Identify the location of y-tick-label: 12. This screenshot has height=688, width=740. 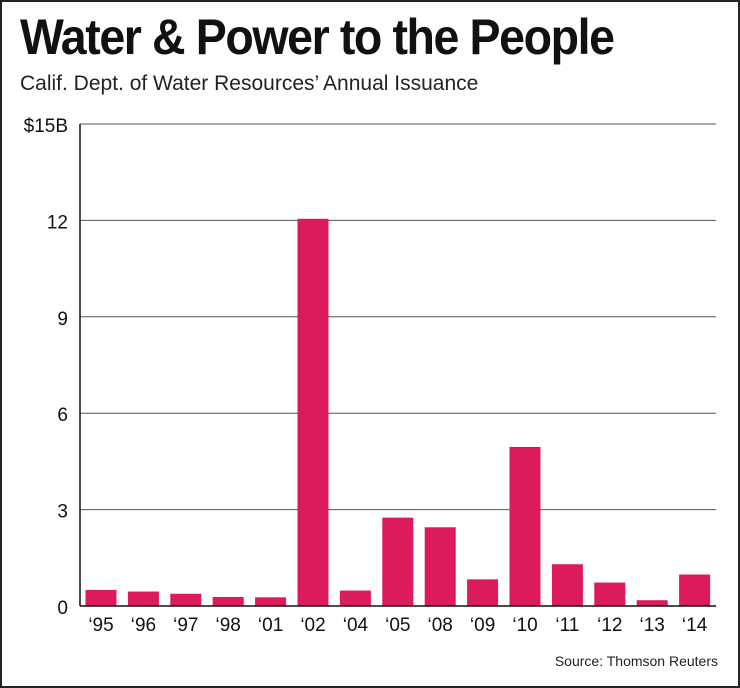
(57, 222).